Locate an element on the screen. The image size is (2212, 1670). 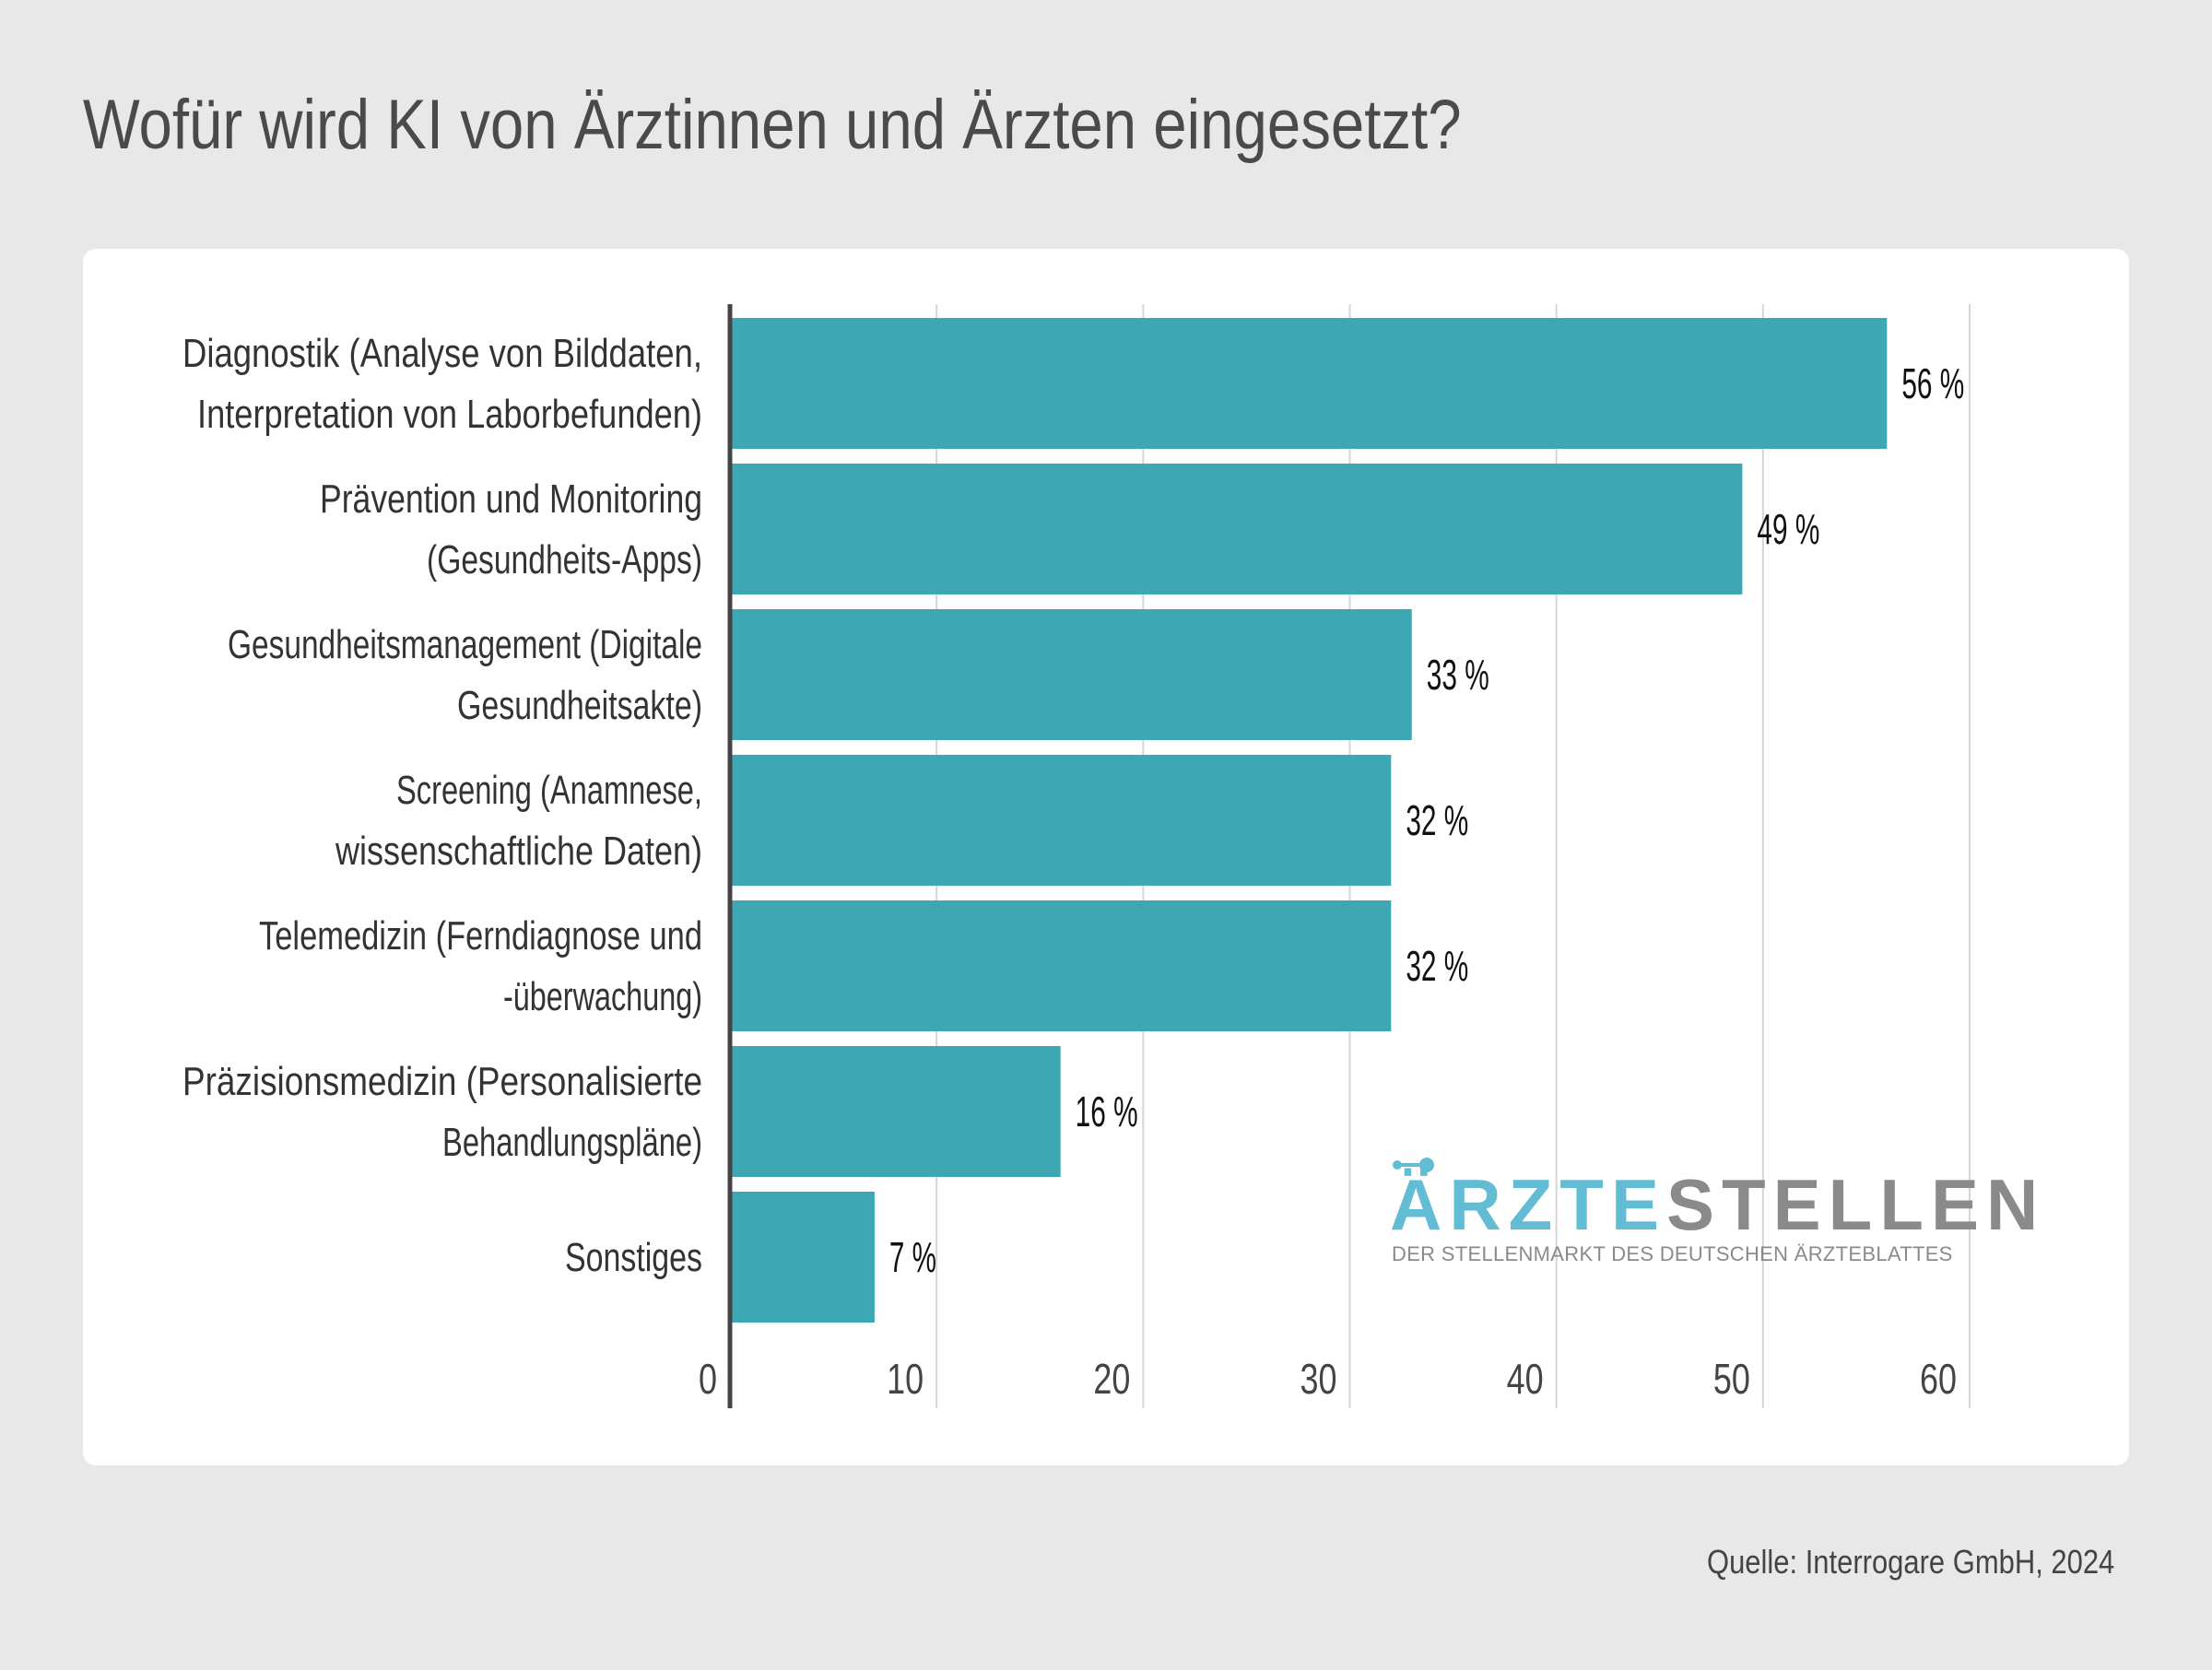
value-label: 7 % is located at coordinates (912, 1257).